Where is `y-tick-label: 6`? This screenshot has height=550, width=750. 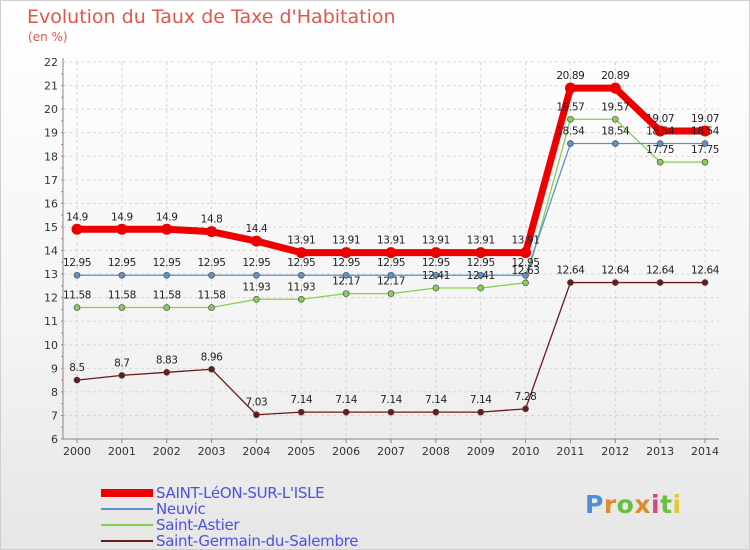
y-tick-label: 6 is located at coordinates (54, 439).